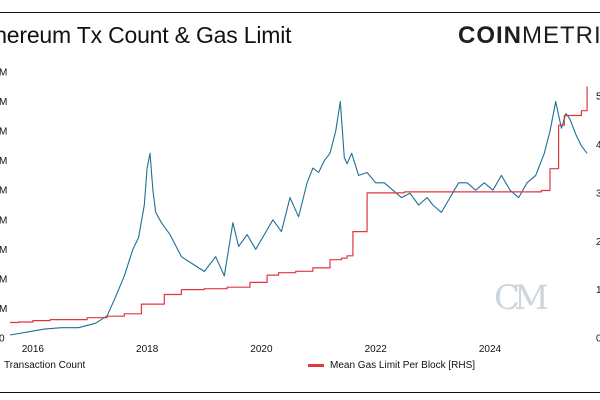  What do you see at coordinates (598, 242) in the screenshot?
I see `right-tick-label: 2` at bounding box center [598, 242].